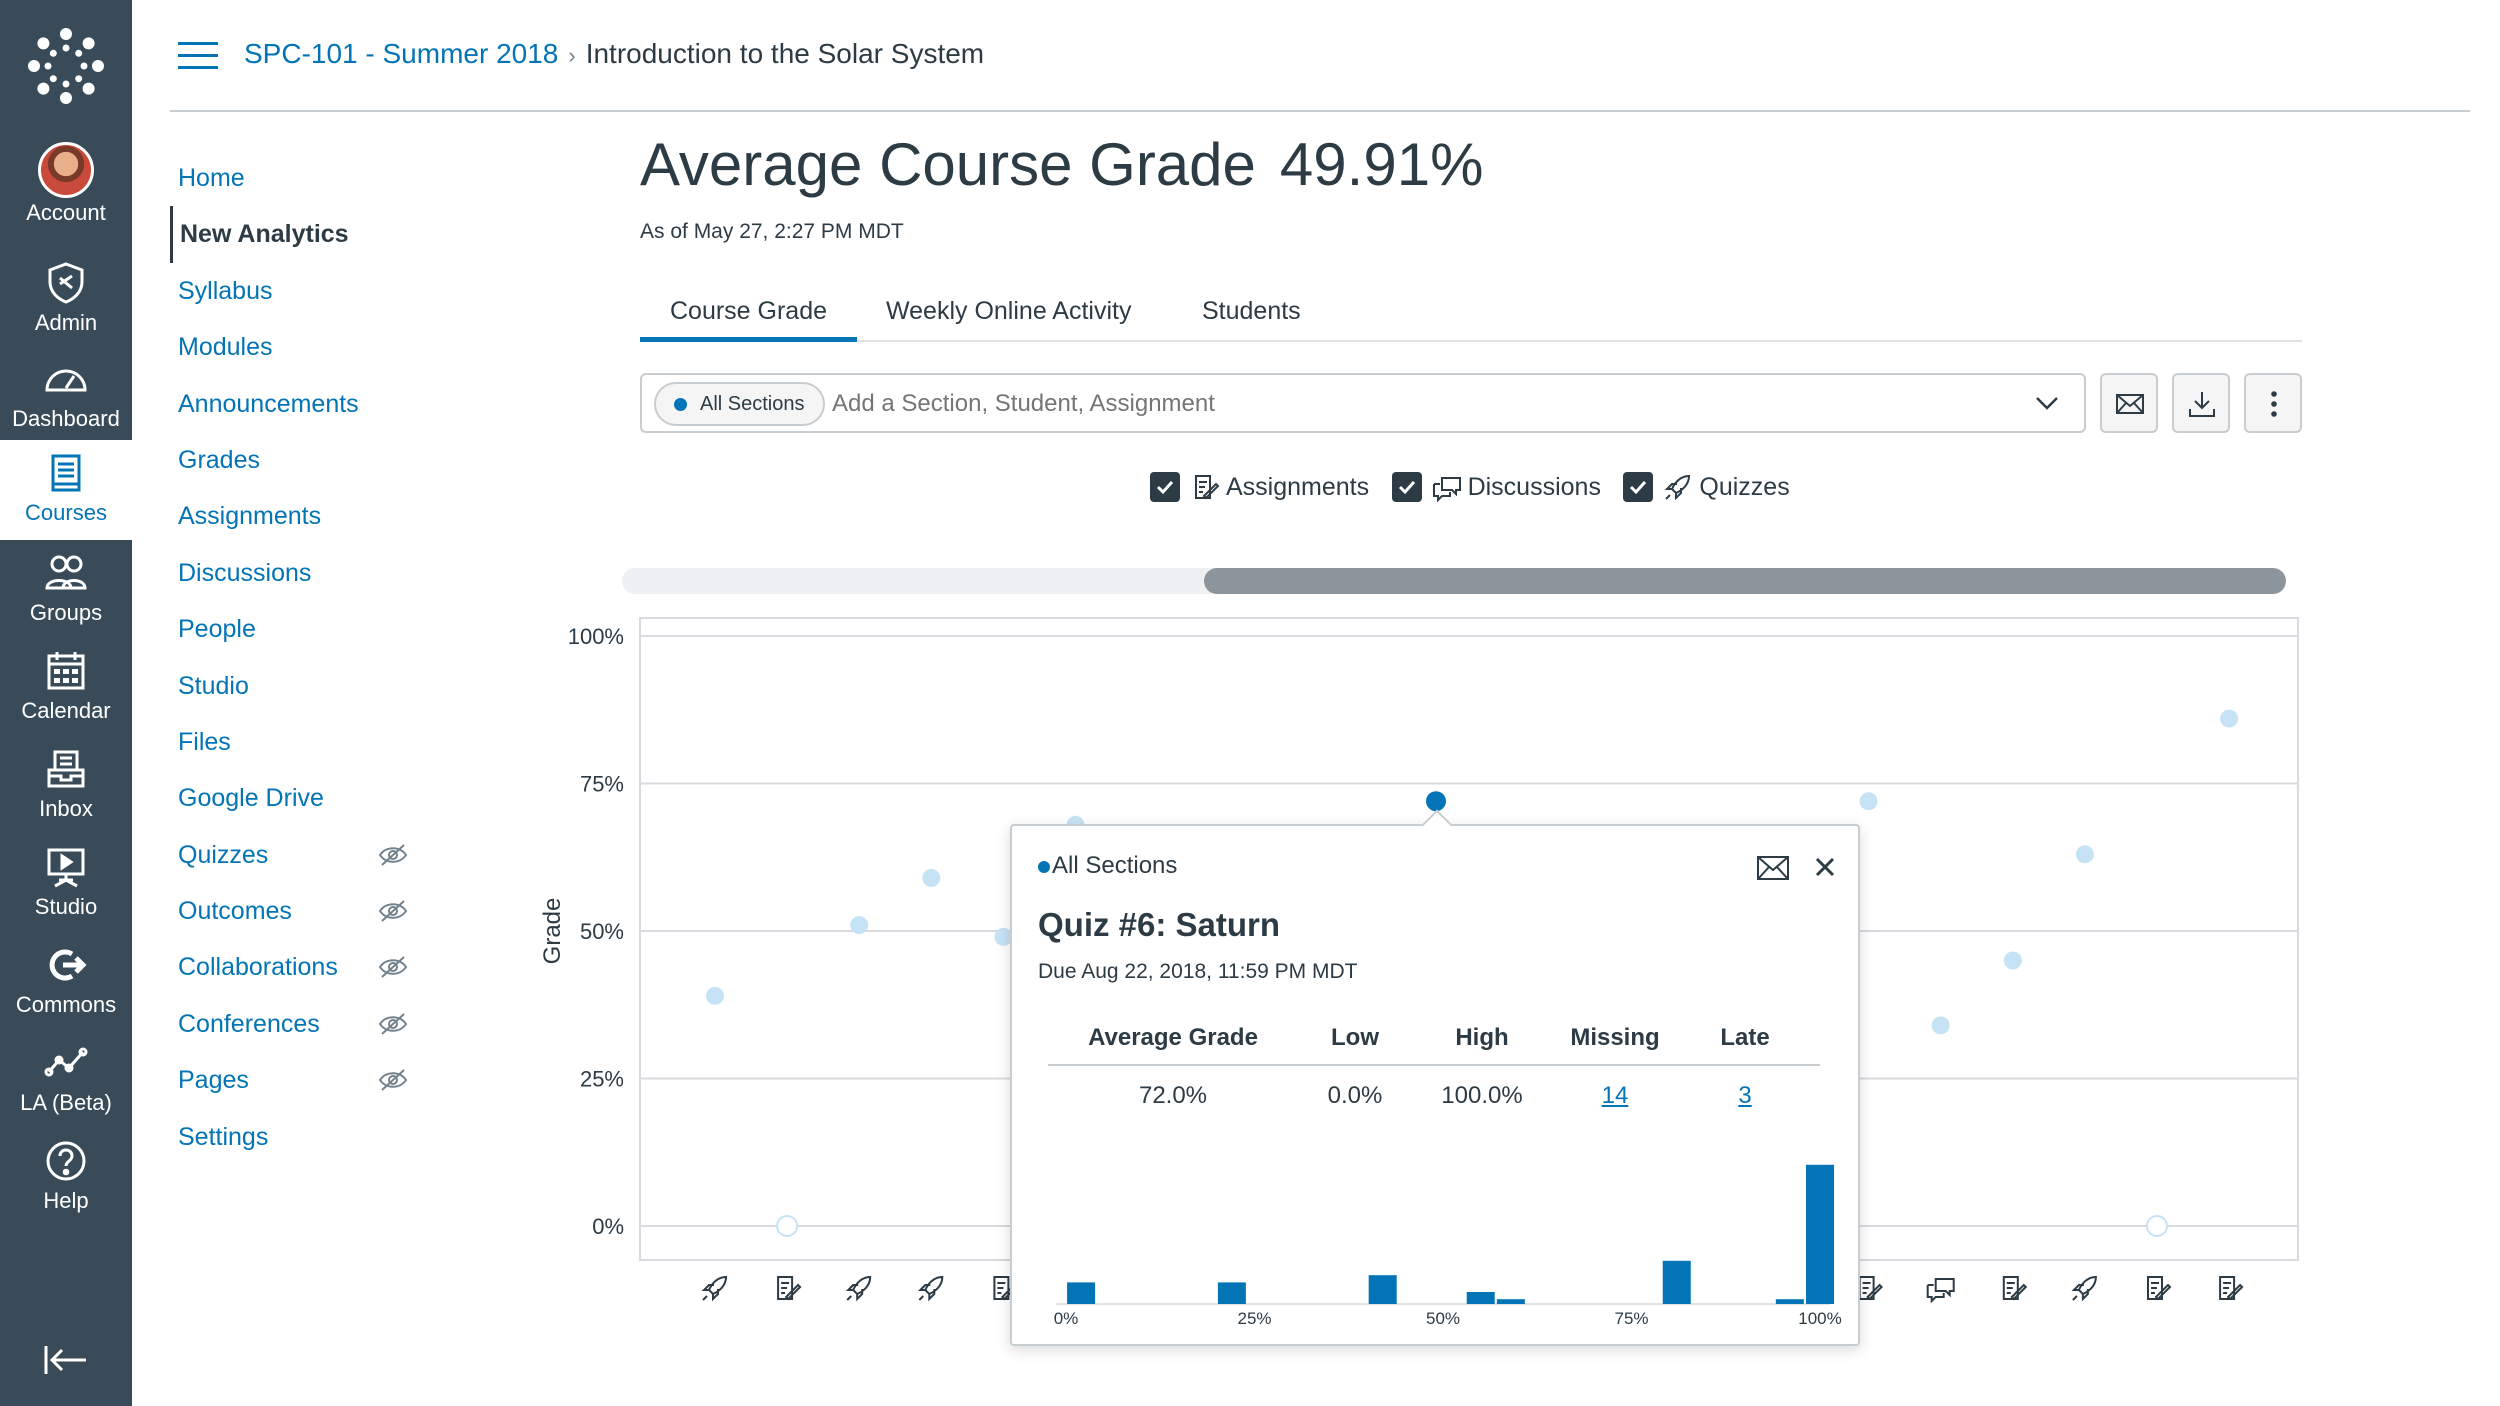  What do you see at coordinates (680, 404) in the screenshot?
I see `section-dot` at bounding box center [680, 404].